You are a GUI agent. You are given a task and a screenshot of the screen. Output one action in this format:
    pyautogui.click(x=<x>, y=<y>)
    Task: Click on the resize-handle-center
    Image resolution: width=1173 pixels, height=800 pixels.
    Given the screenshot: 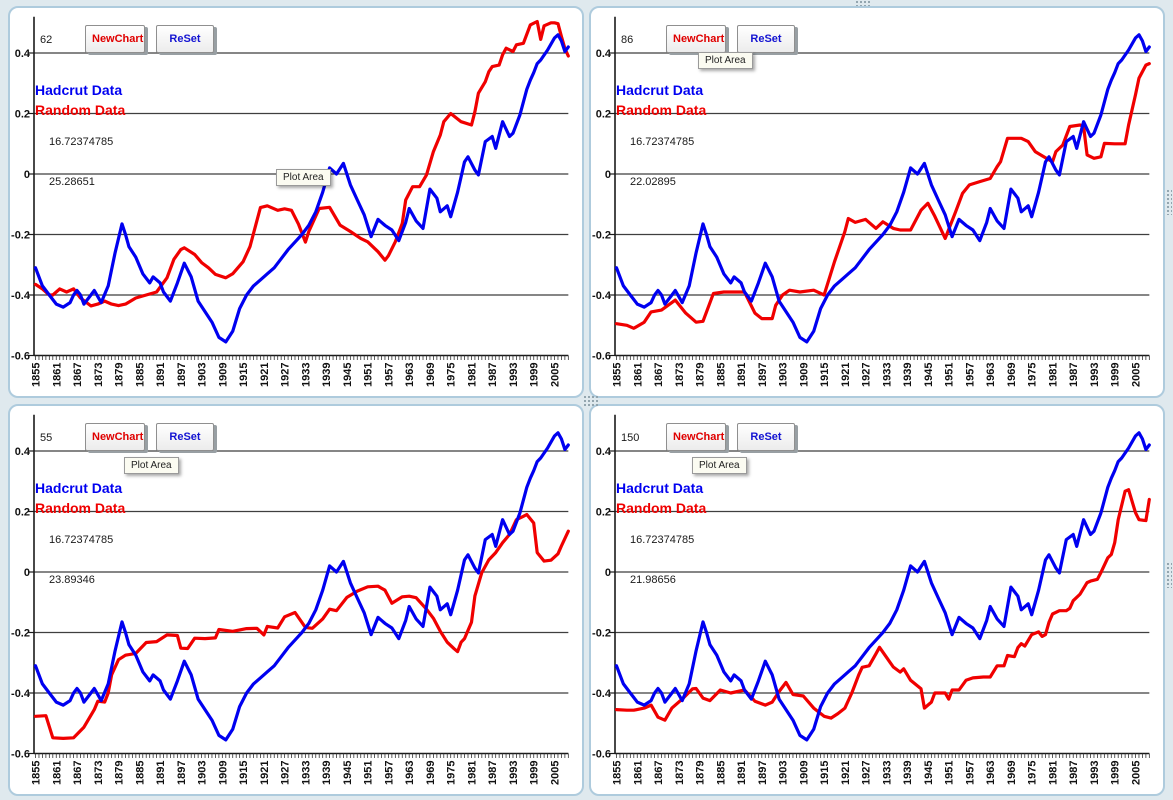 What is the action you would take?
    pyautogui.click(x=591, y=401)
    